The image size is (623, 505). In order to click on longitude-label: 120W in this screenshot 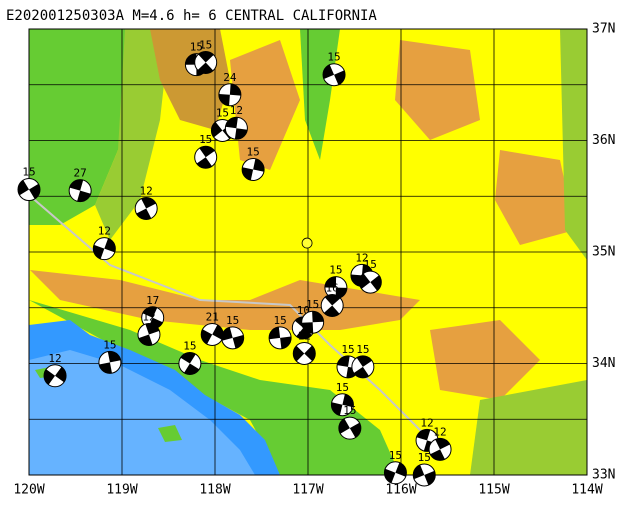, I will do `click(28, 490)`.